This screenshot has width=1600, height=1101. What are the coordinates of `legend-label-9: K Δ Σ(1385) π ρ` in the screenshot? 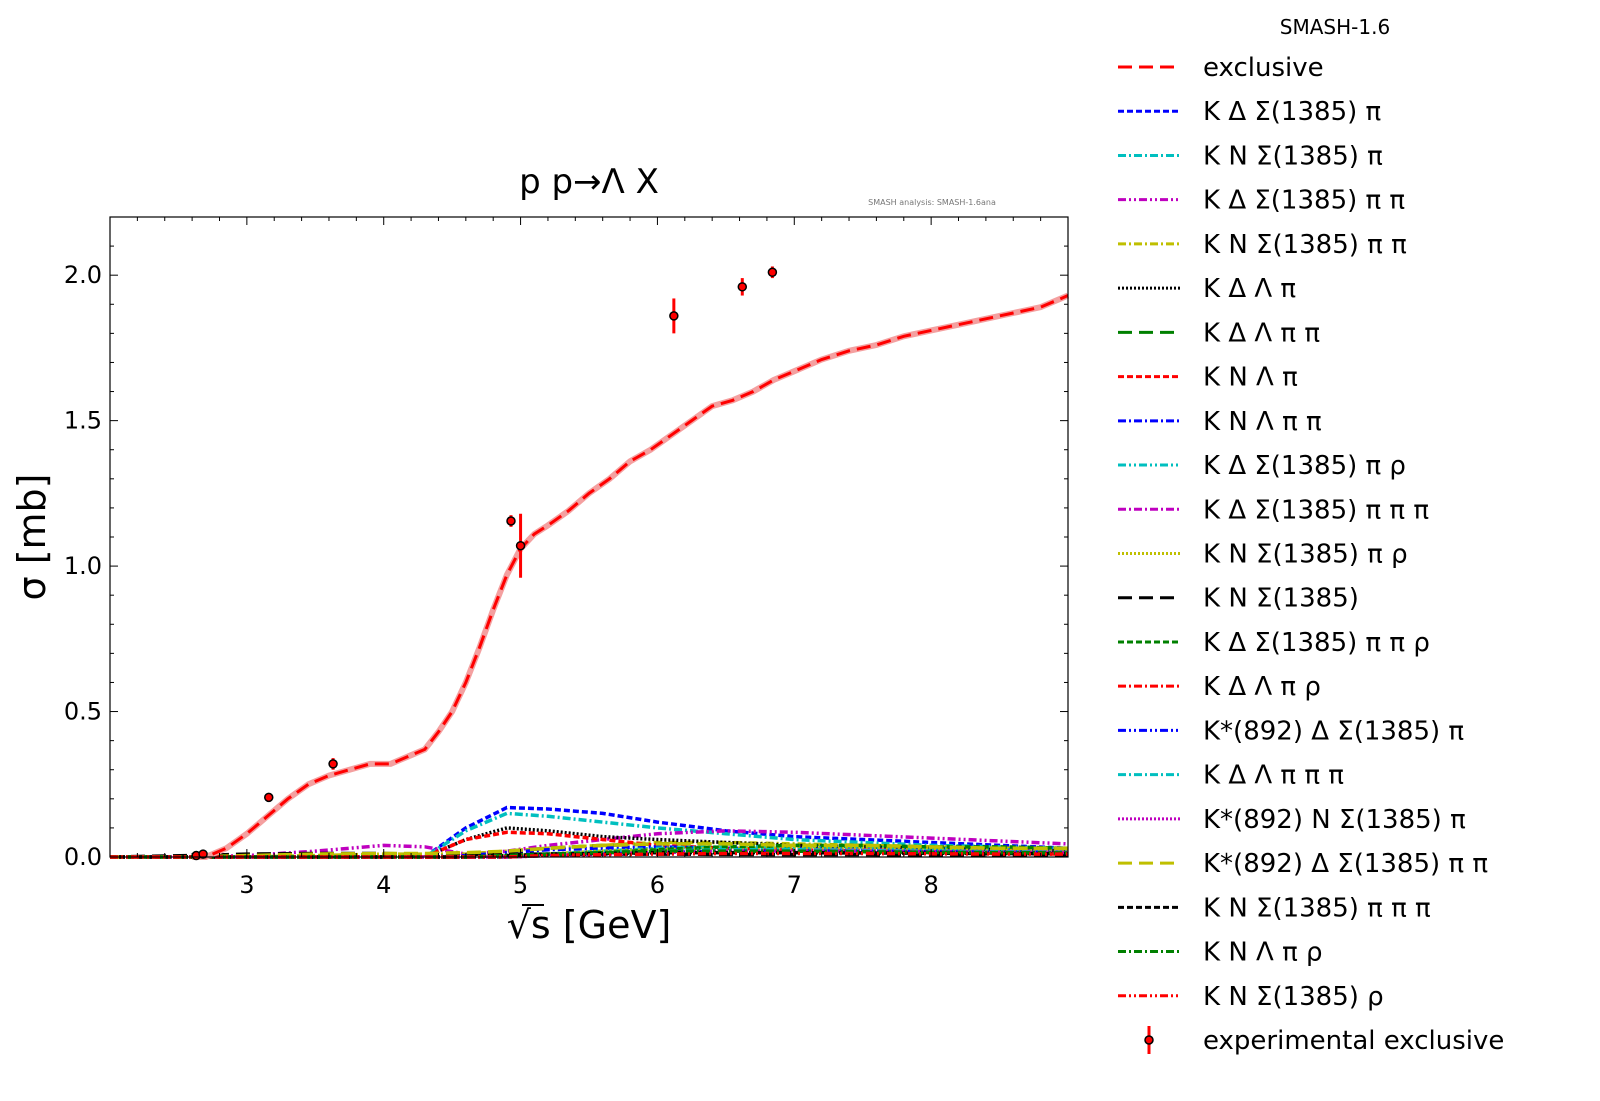 It's located at (1304, 466).